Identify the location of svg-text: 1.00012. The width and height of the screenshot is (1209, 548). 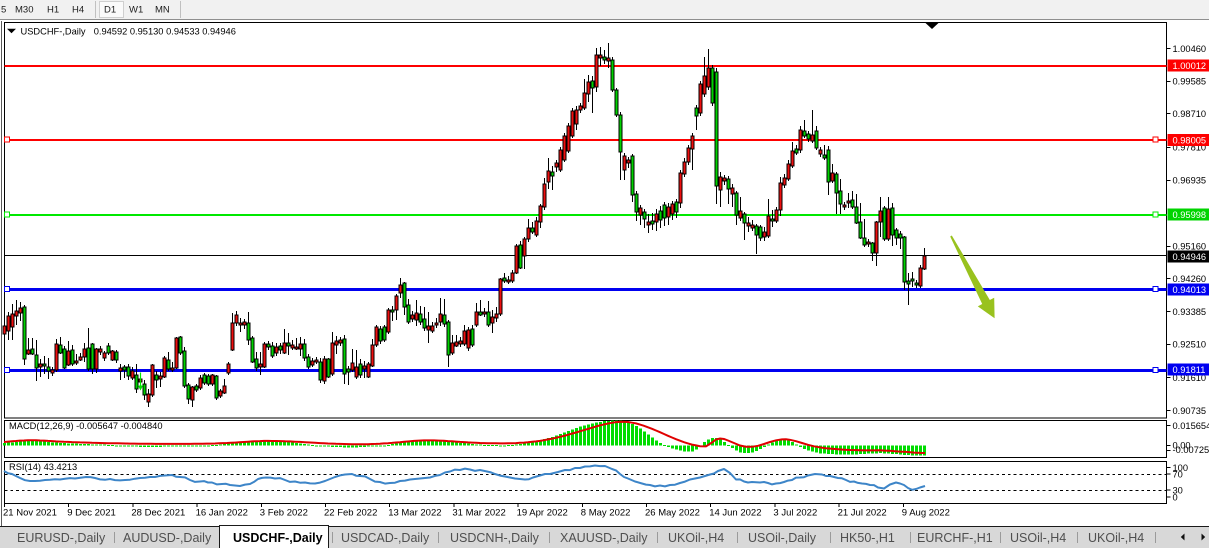
(1190, 66).